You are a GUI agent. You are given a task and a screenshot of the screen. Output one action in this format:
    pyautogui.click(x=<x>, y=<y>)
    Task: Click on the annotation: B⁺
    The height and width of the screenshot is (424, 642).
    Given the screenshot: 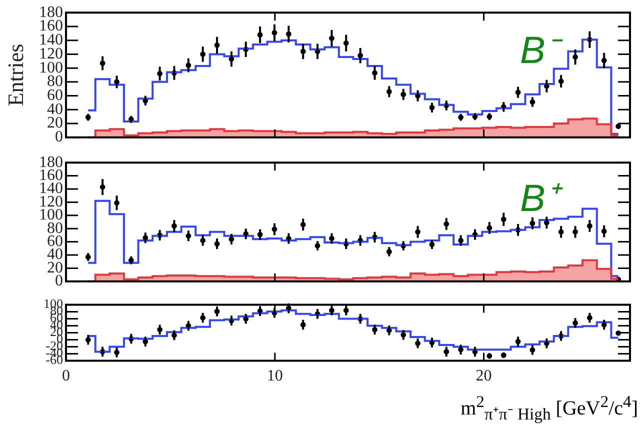 What is the action you would take?
    pyautogui.click(x=542, y=199)
    